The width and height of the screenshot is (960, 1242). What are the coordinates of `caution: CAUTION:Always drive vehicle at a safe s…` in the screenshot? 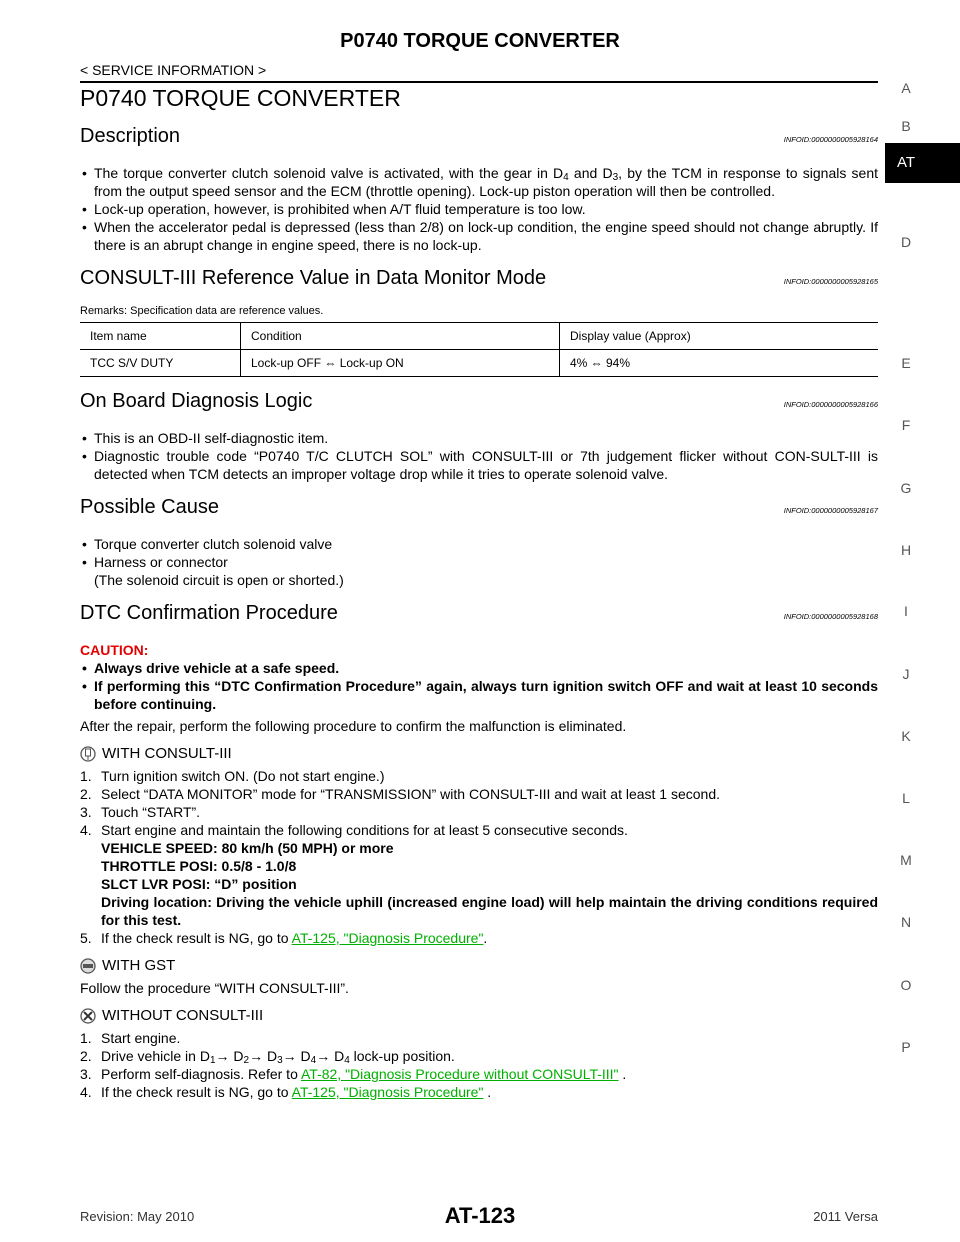 It's located at (479, 677).